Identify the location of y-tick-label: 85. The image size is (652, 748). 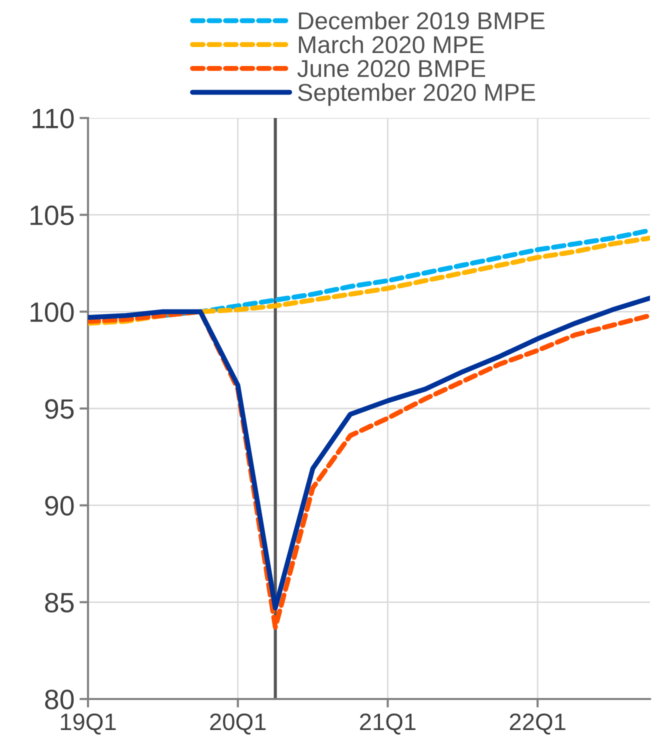
(59, 602).